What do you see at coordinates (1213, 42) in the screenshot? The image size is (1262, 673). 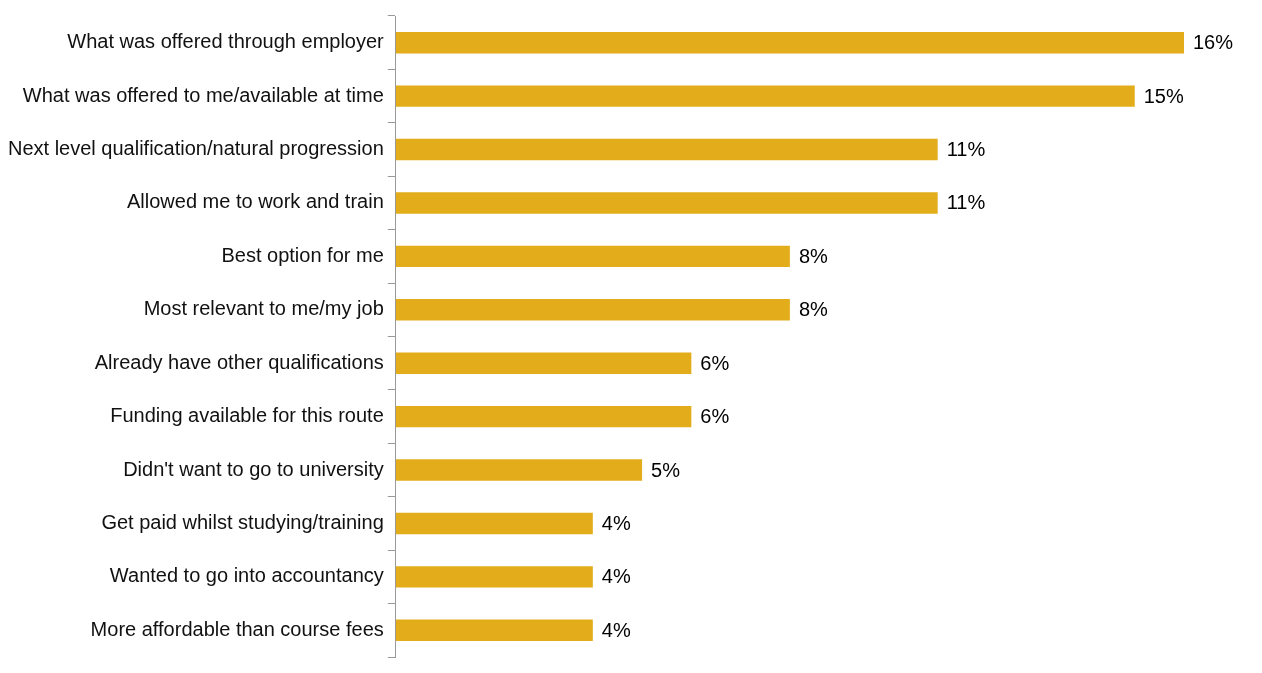 I see `data-label: 16%` at bounding box center [1213, 42].